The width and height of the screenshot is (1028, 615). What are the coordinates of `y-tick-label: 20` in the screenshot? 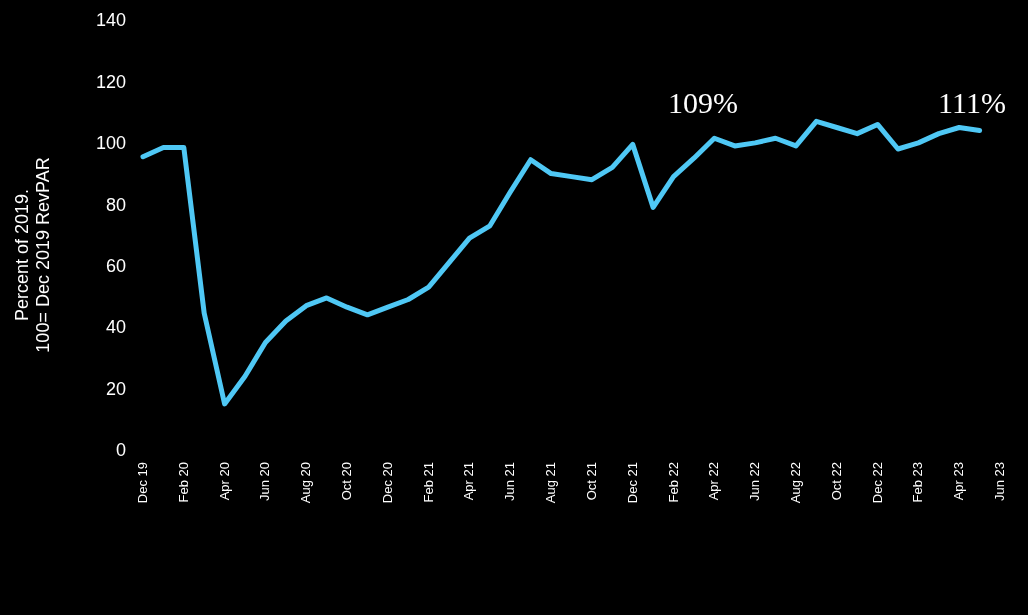 It's located at (115, 388).